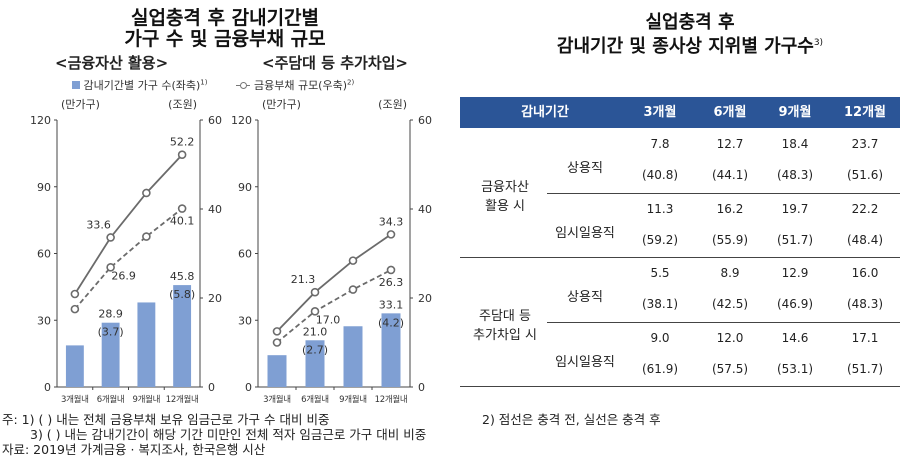  I want to click on cell-share: (51.6), so click(865, 175).